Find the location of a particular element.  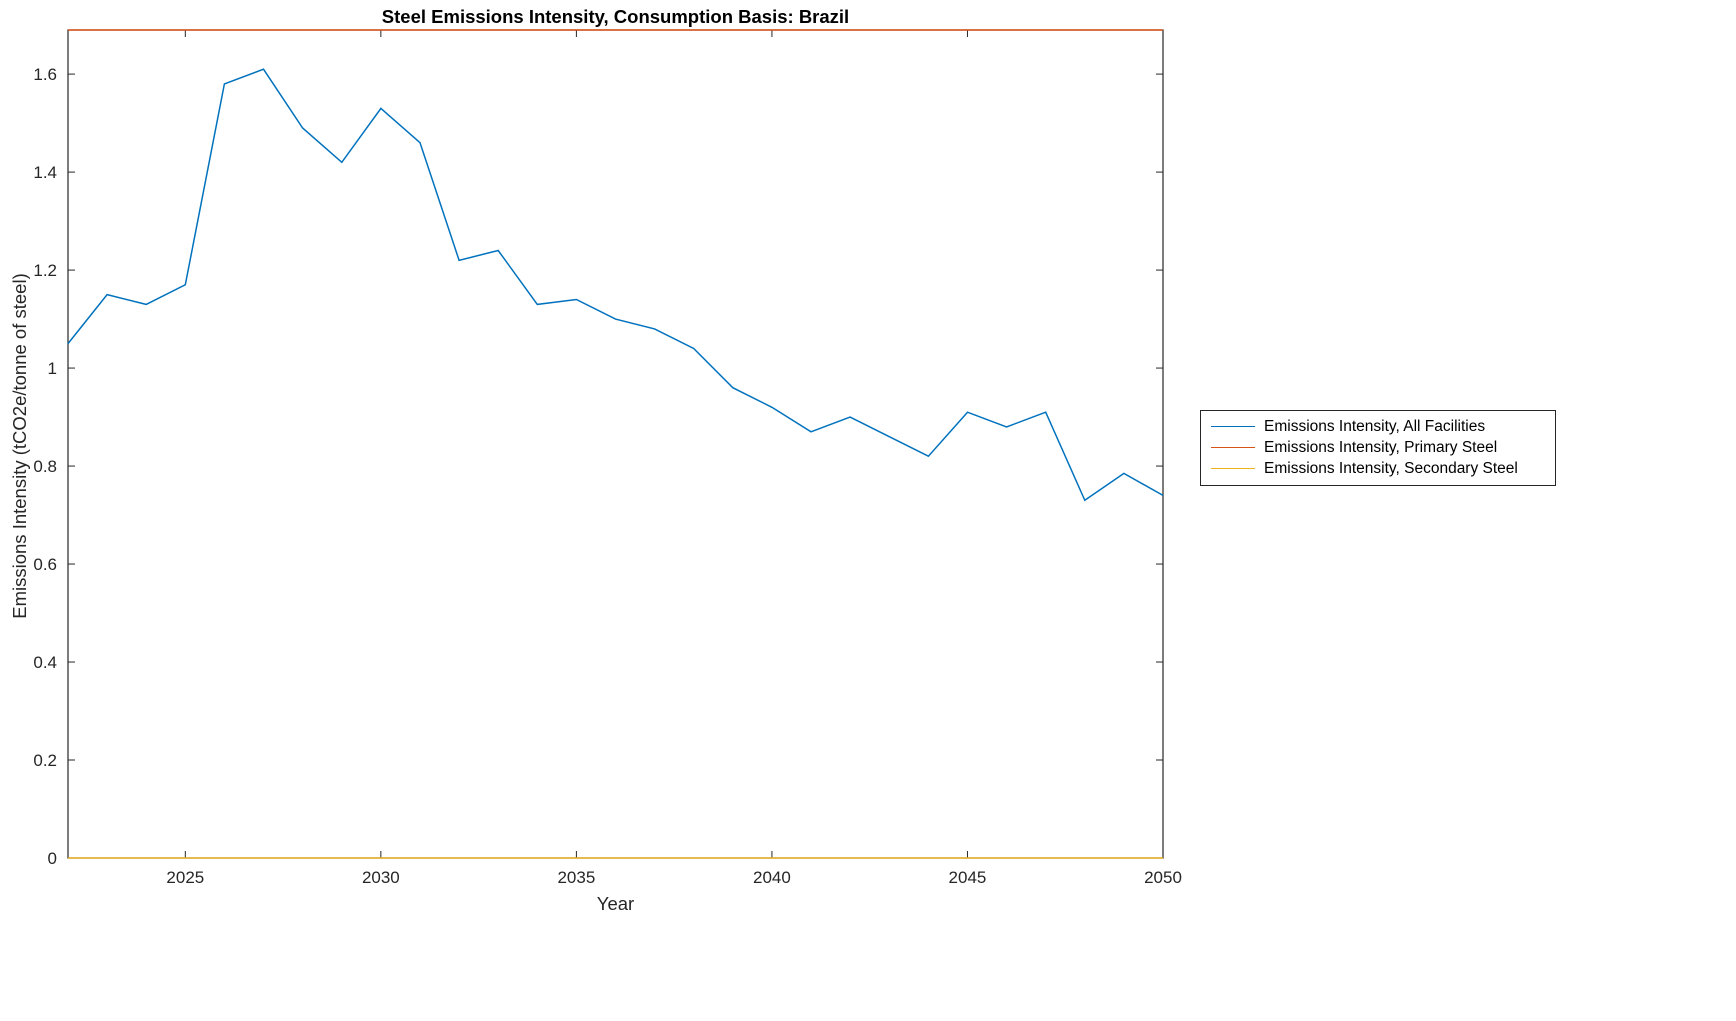

legend-item: Emissions Intensity, Secondary Steel is located at coordinates (1378, 468).